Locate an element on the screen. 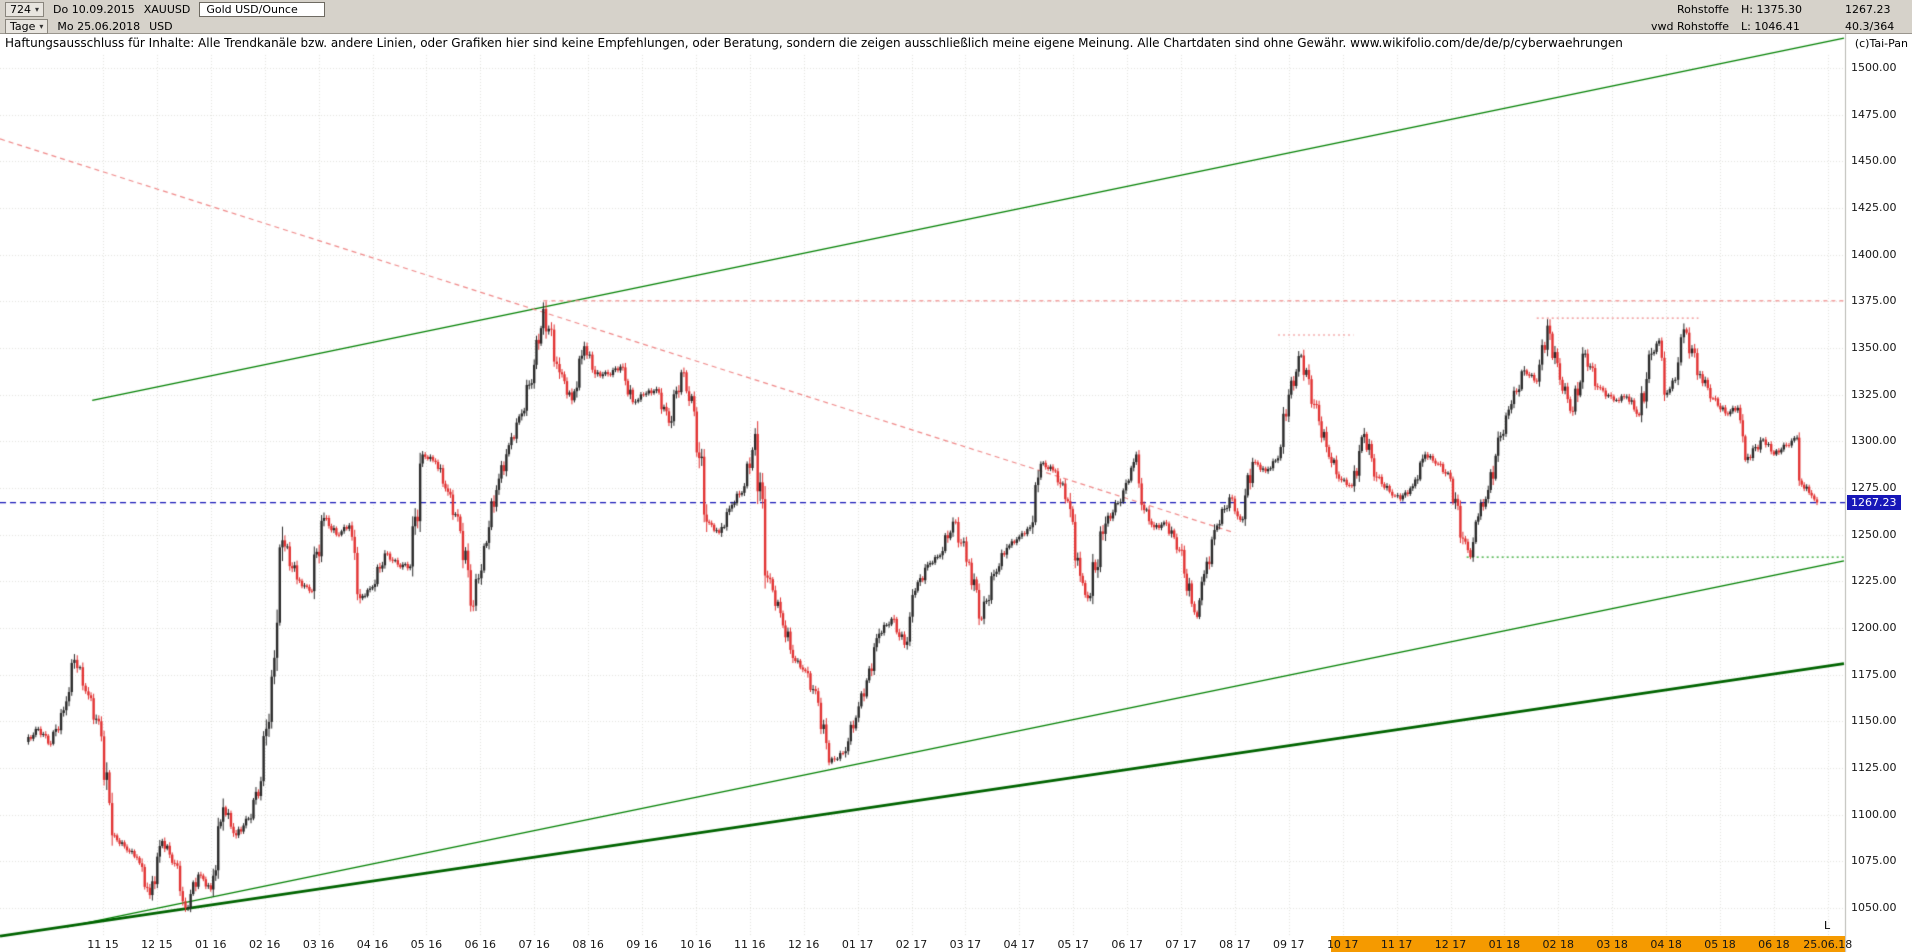  x-axis-tick-label: 06 16 is located at coordinates (480, 944).